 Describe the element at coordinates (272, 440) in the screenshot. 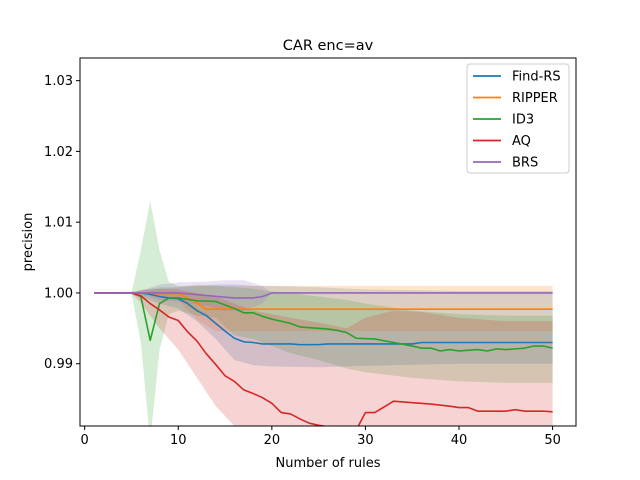

I see `x-tick-label: 20` at that location.